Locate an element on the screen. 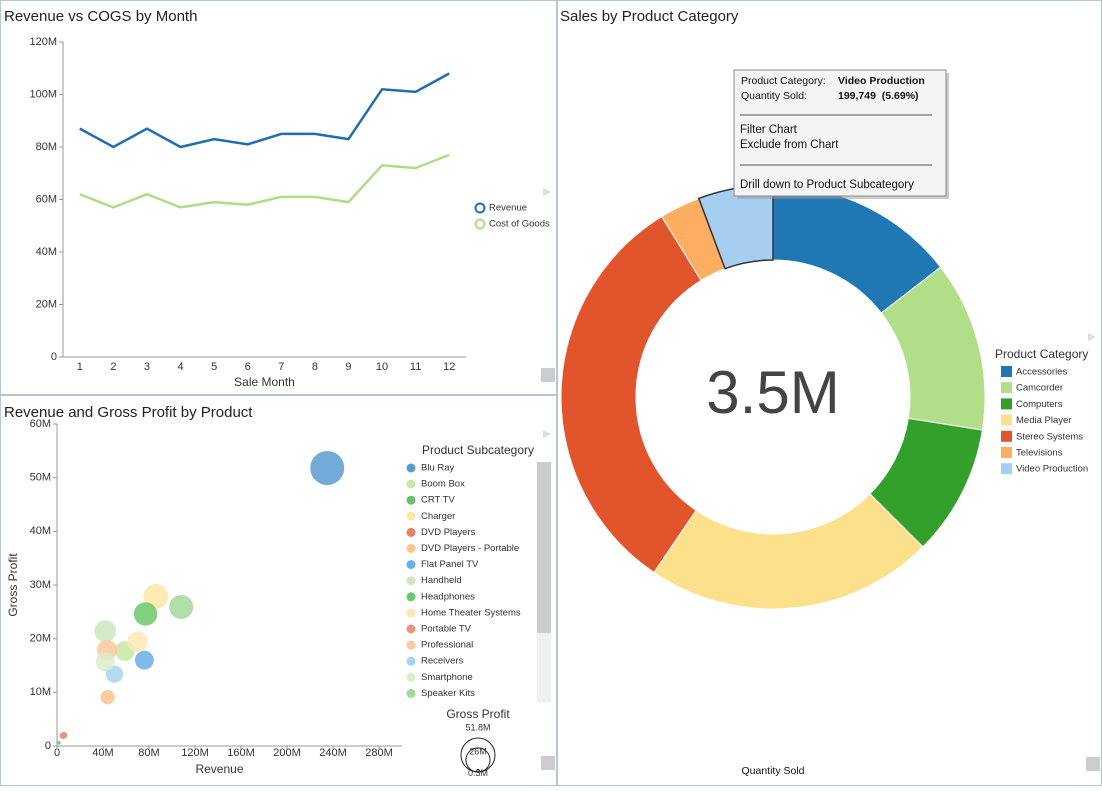  x-tick-label: 6 is located at coordinates (248, 367).